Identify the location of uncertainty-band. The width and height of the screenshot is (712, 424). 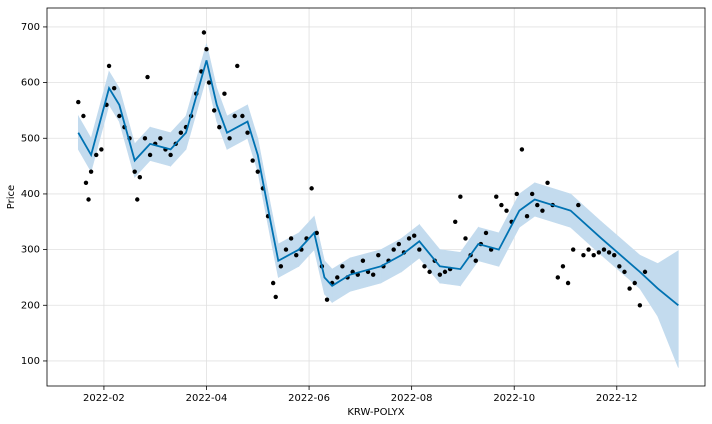
(668, 309).